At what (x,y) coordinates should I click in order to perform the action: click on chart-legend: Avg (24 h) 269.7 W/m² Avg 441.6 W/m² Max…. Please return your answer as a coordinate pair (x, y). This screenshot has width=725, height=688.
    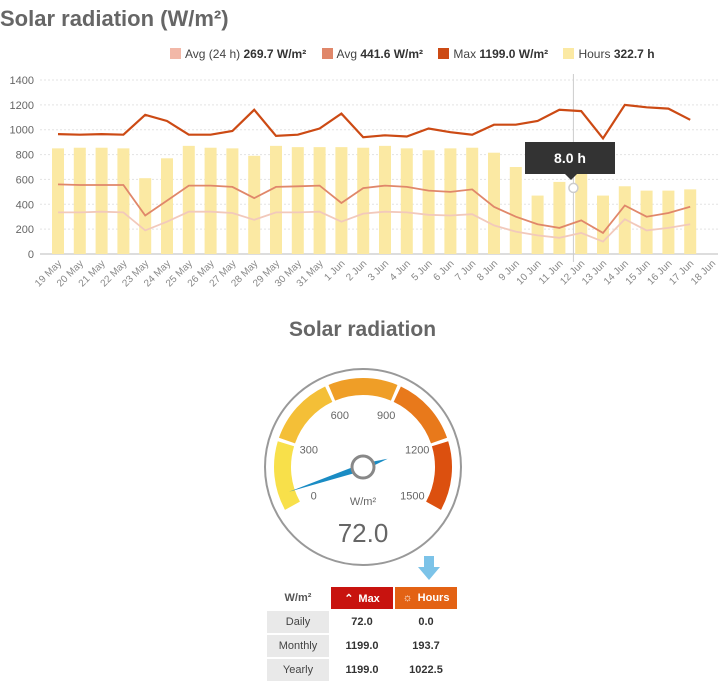
    Looking at the image, I should click on (418, 54).